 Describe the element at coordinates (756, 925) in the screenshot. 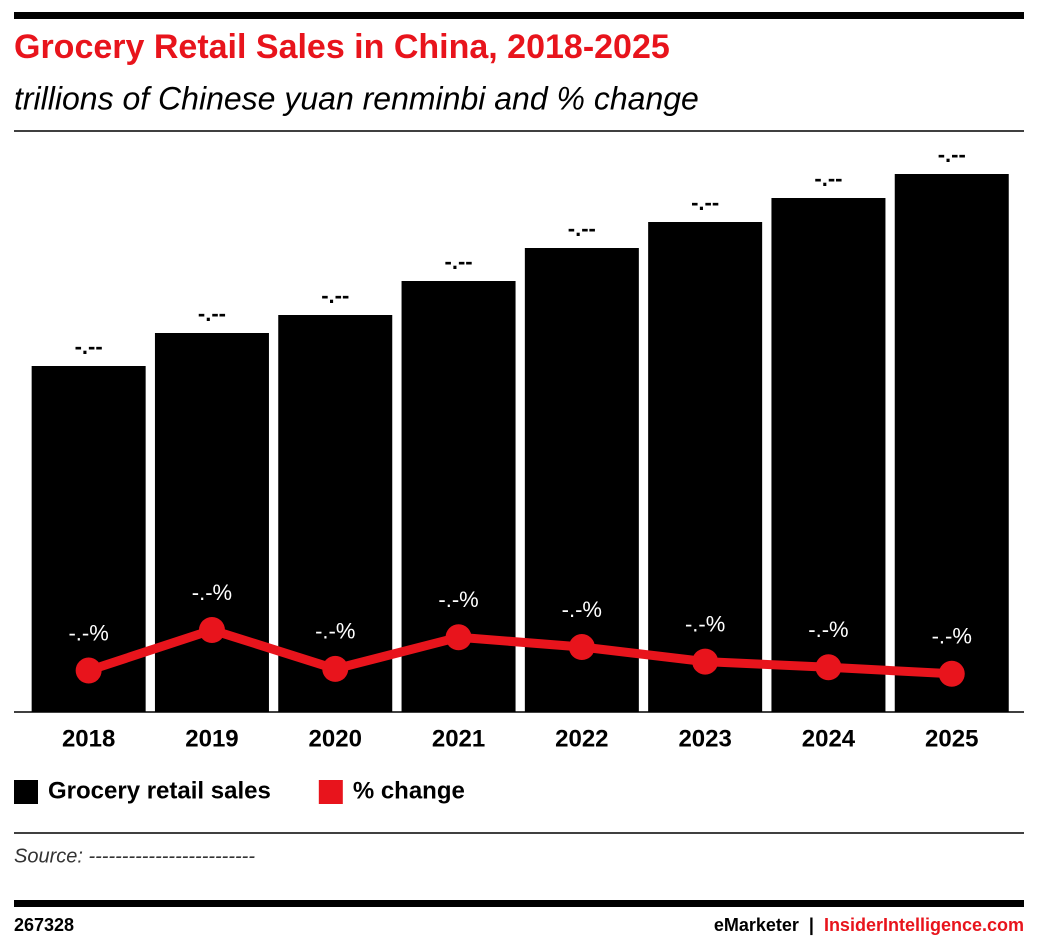

I see `brand: eMarketer` at that location.